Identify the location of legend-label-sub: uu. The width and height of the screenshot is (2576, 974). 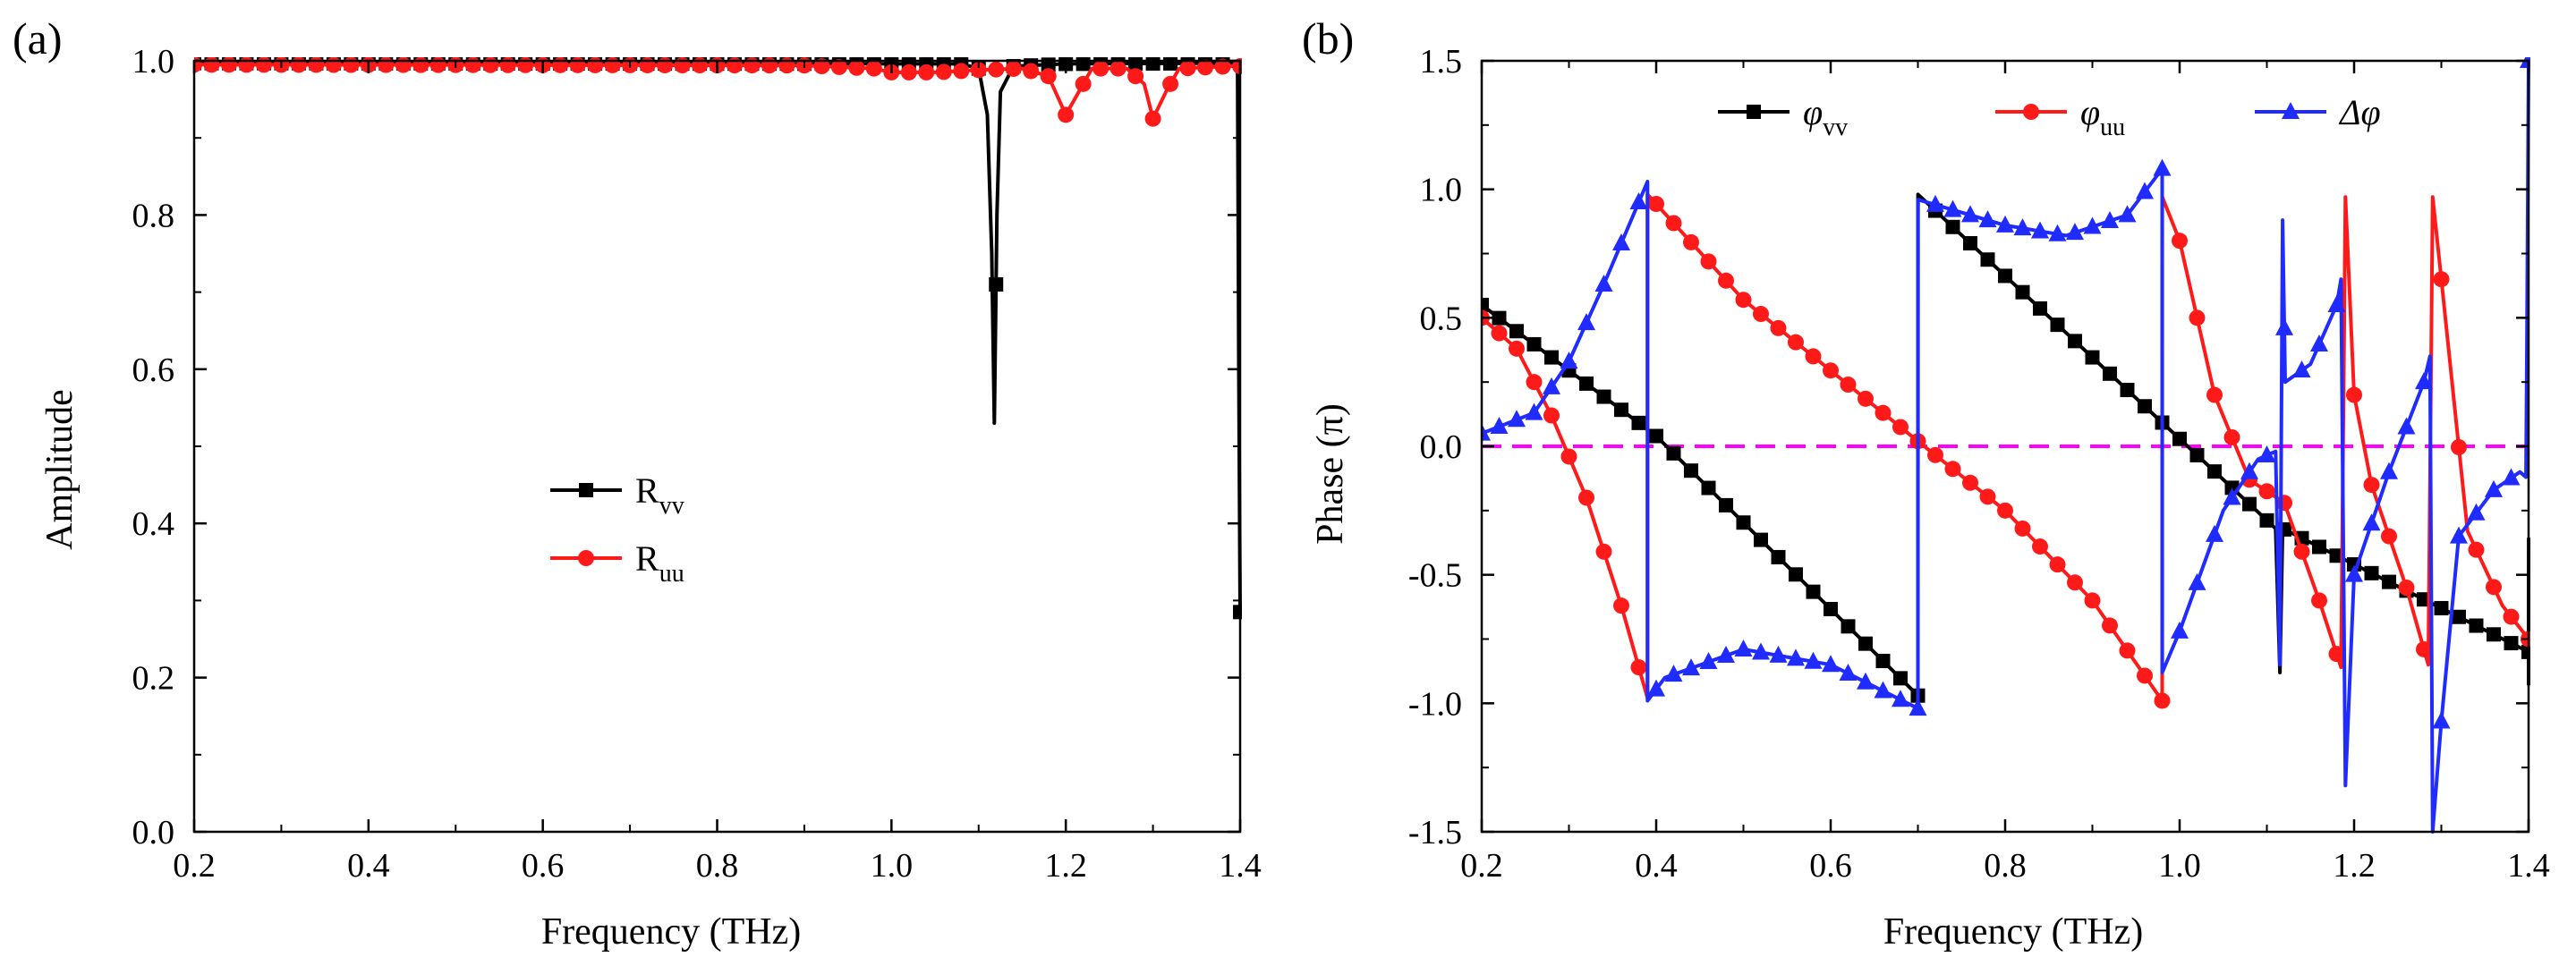
(671, 574).